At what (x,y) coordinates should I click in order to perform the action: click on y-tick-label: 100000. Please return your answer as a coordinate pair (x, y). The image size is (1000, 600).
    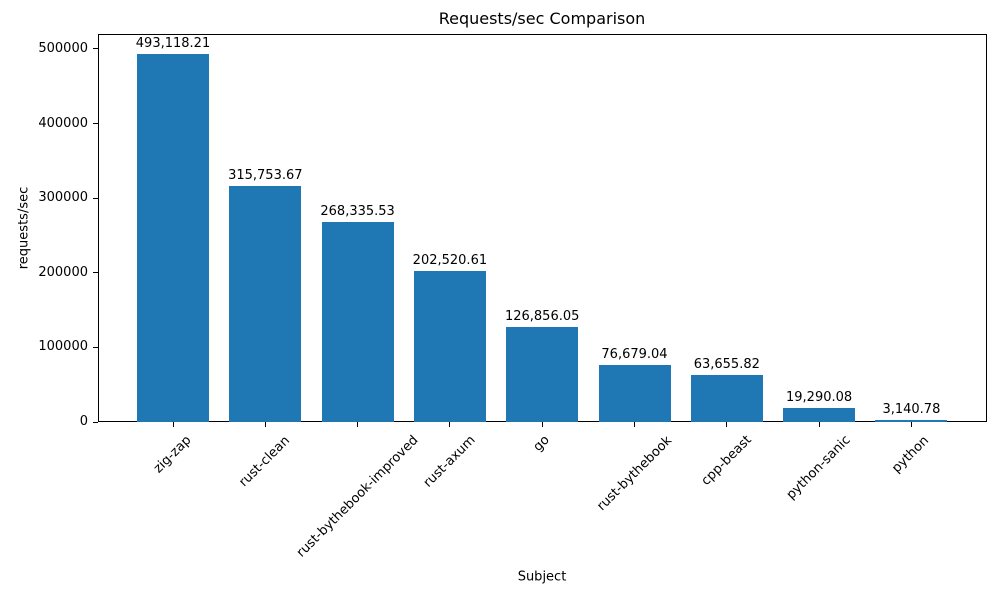
    Looking at the image, I should click on (63, 347).